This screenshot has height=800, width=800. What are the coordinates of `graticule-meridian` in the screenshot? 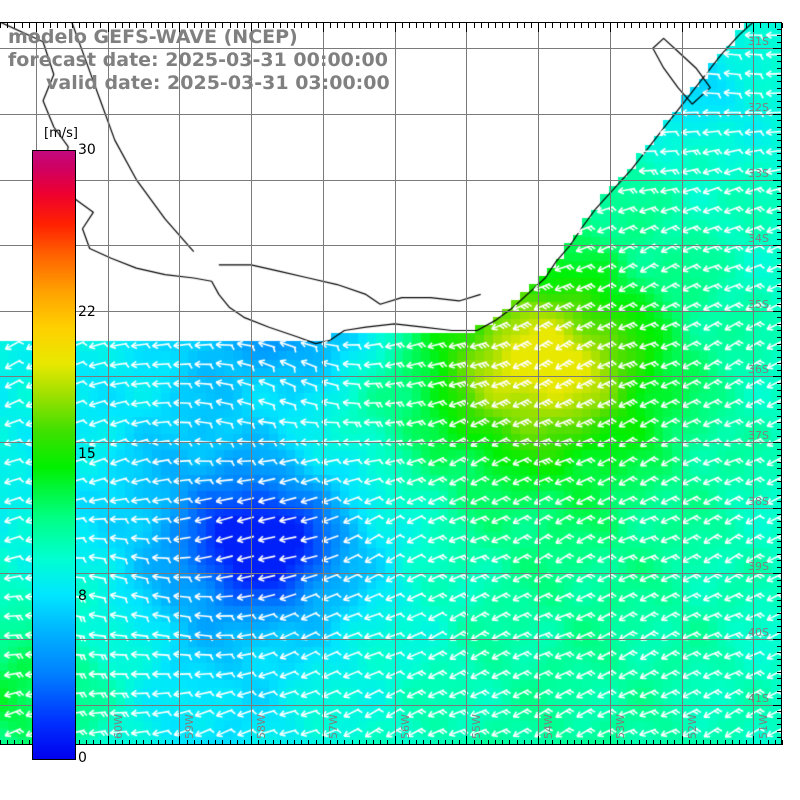 It's located at (682, 383).